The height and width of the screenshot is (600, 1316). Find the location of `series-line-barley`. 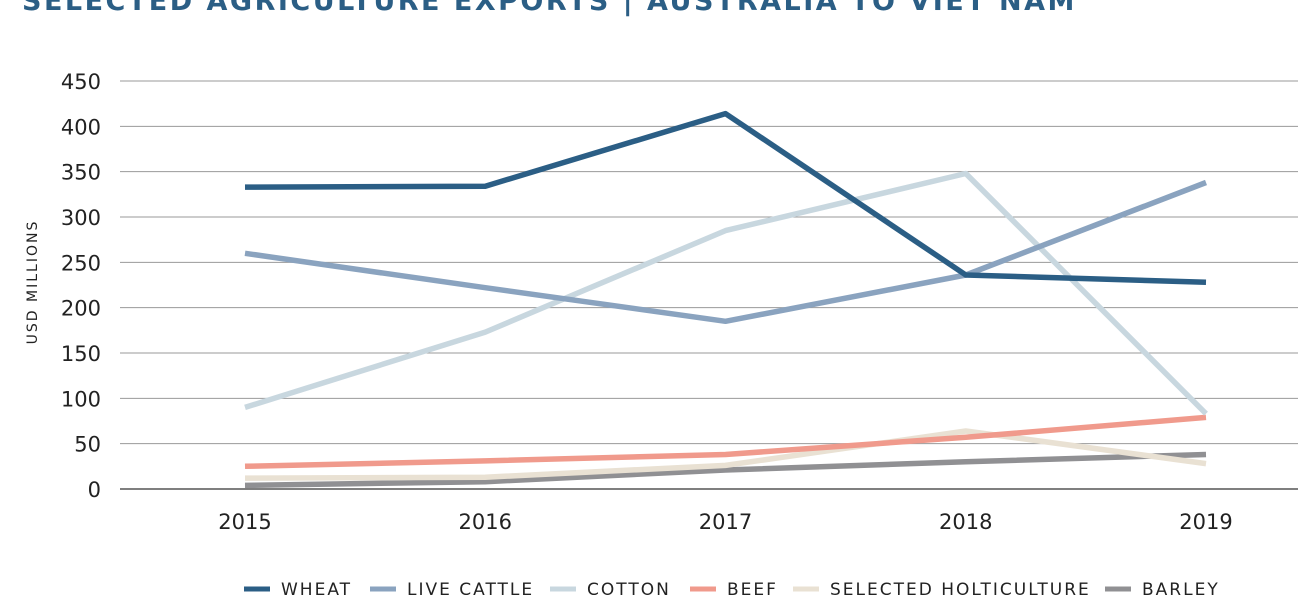

series-line-barley is located at coordinates (725, 470).